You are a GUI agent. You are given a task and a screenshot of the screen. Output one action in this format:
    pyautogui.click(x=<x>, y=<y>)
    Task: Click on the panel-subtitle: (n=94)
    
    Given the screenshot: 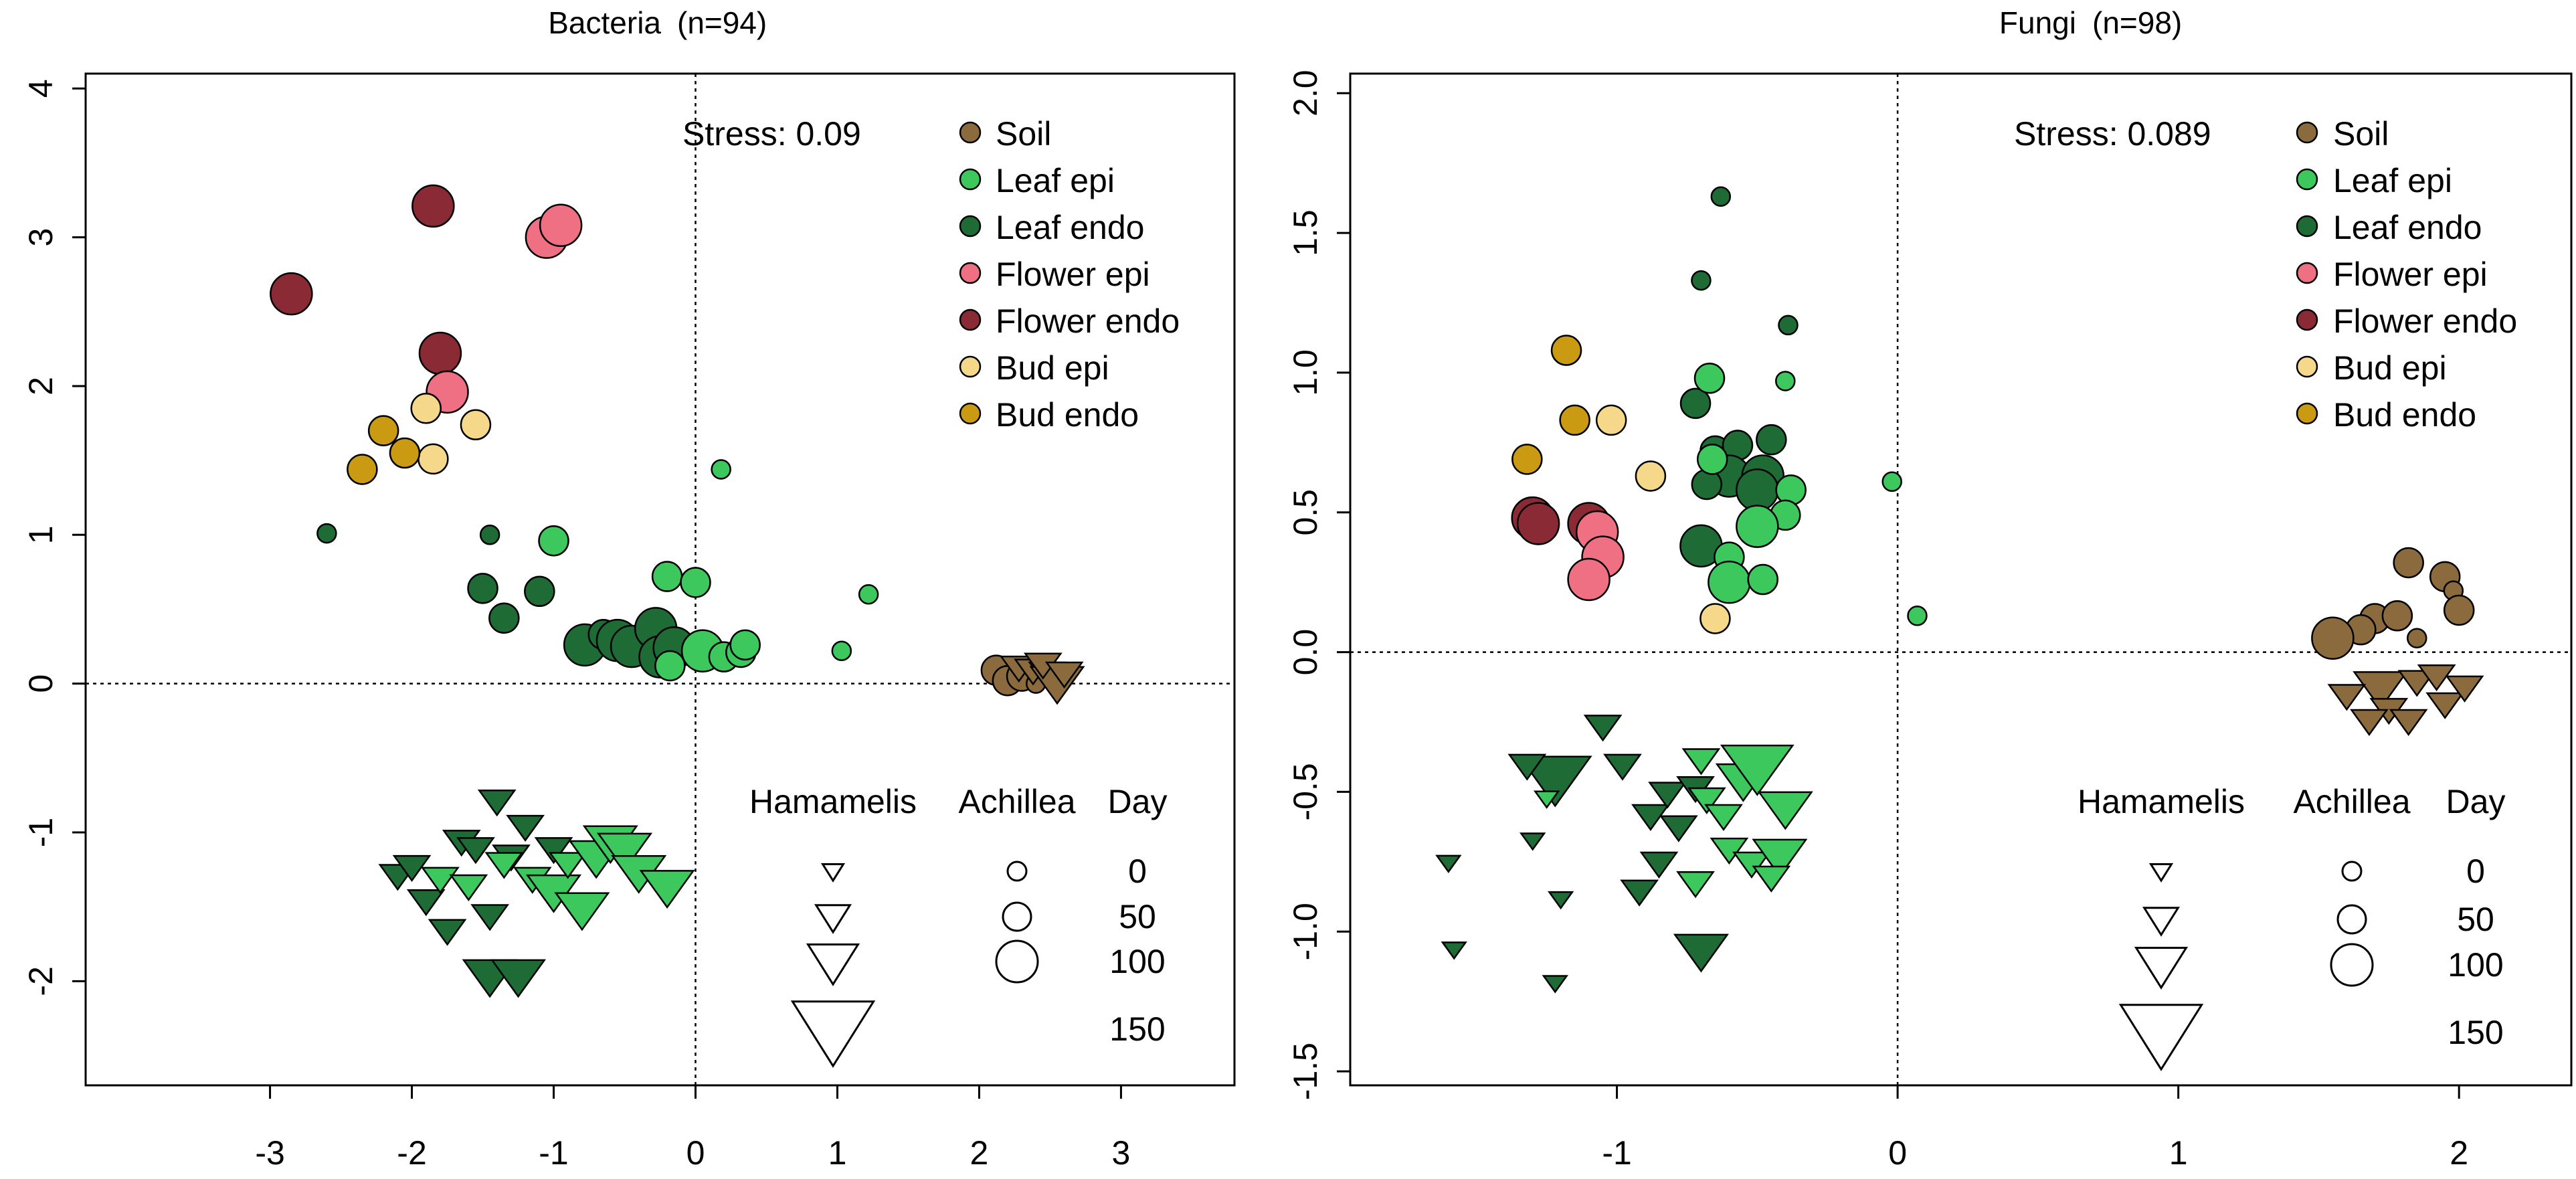 What is the action you would take?
    pyautogui.click(x=722, y=22)
    